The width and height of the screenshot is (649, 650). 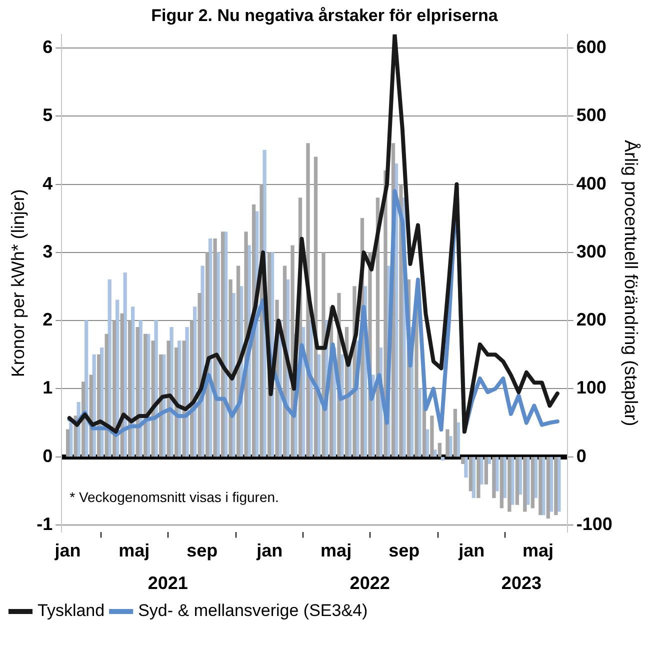 I want to click on y2-tick-label: 100, so click(x=591, y=388).